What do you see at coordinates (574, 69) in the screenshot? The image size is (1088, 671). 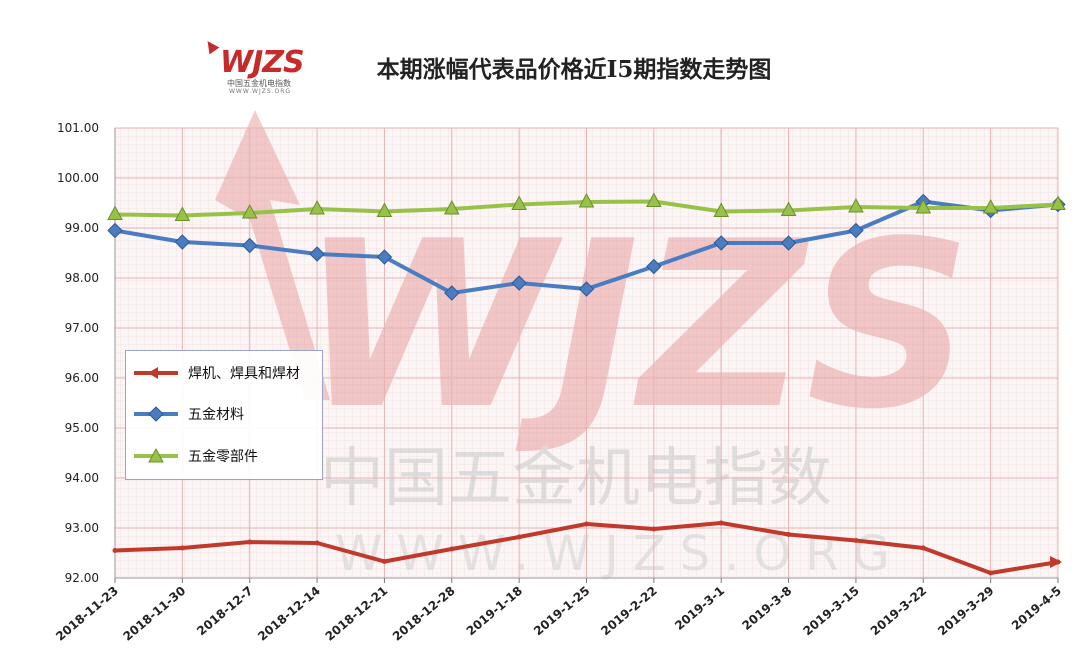 I see `chart-title: 本期涨幅代表品价格近I5期指数走势图` at bounding box center [574, 69].